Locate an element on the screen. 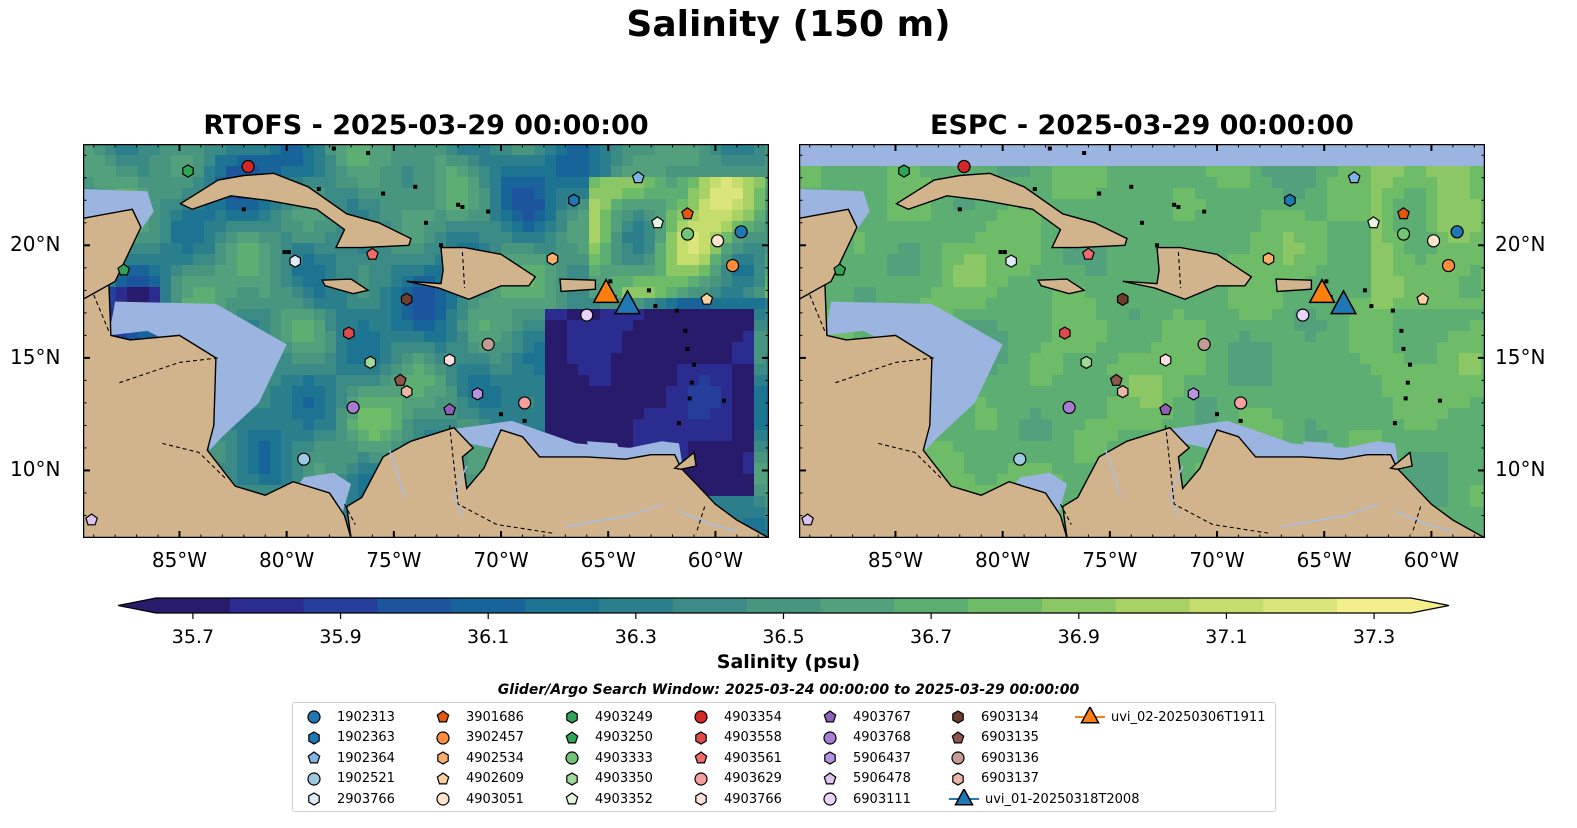  ytick-label-right: 15°N is located at coordinates (1520, 356).